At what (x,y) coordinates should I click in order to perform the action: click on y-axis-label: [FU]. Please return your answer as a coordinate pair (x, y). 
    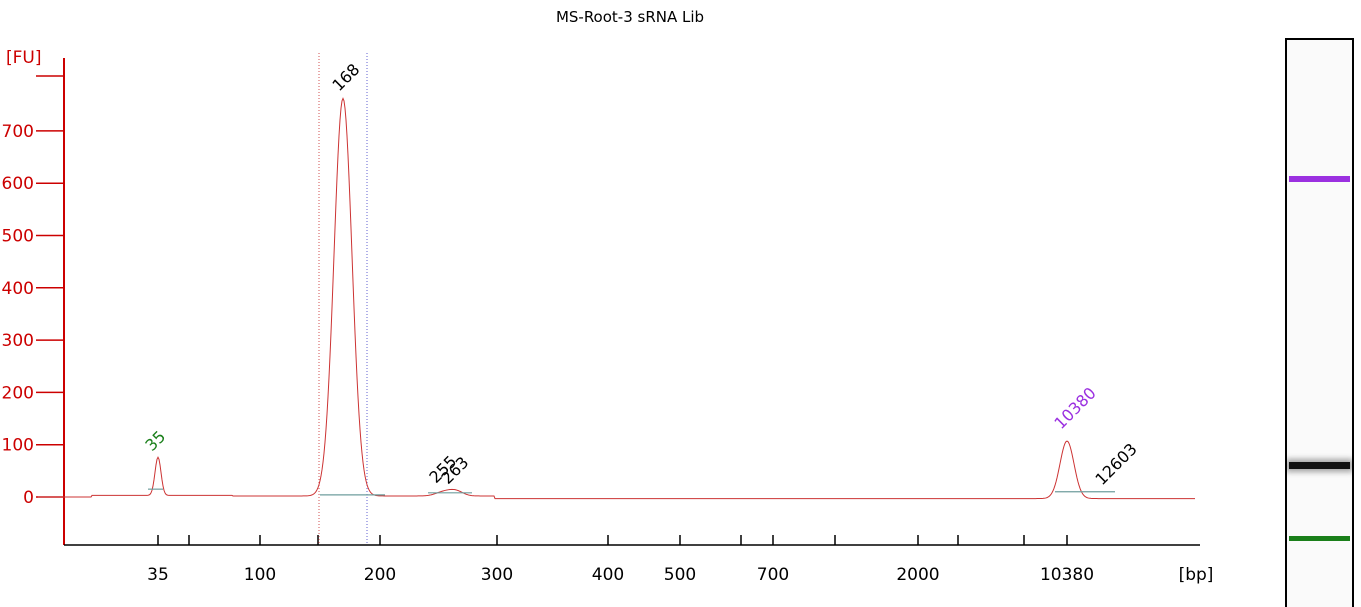
    Looking at the image, I should click on (24, 58).